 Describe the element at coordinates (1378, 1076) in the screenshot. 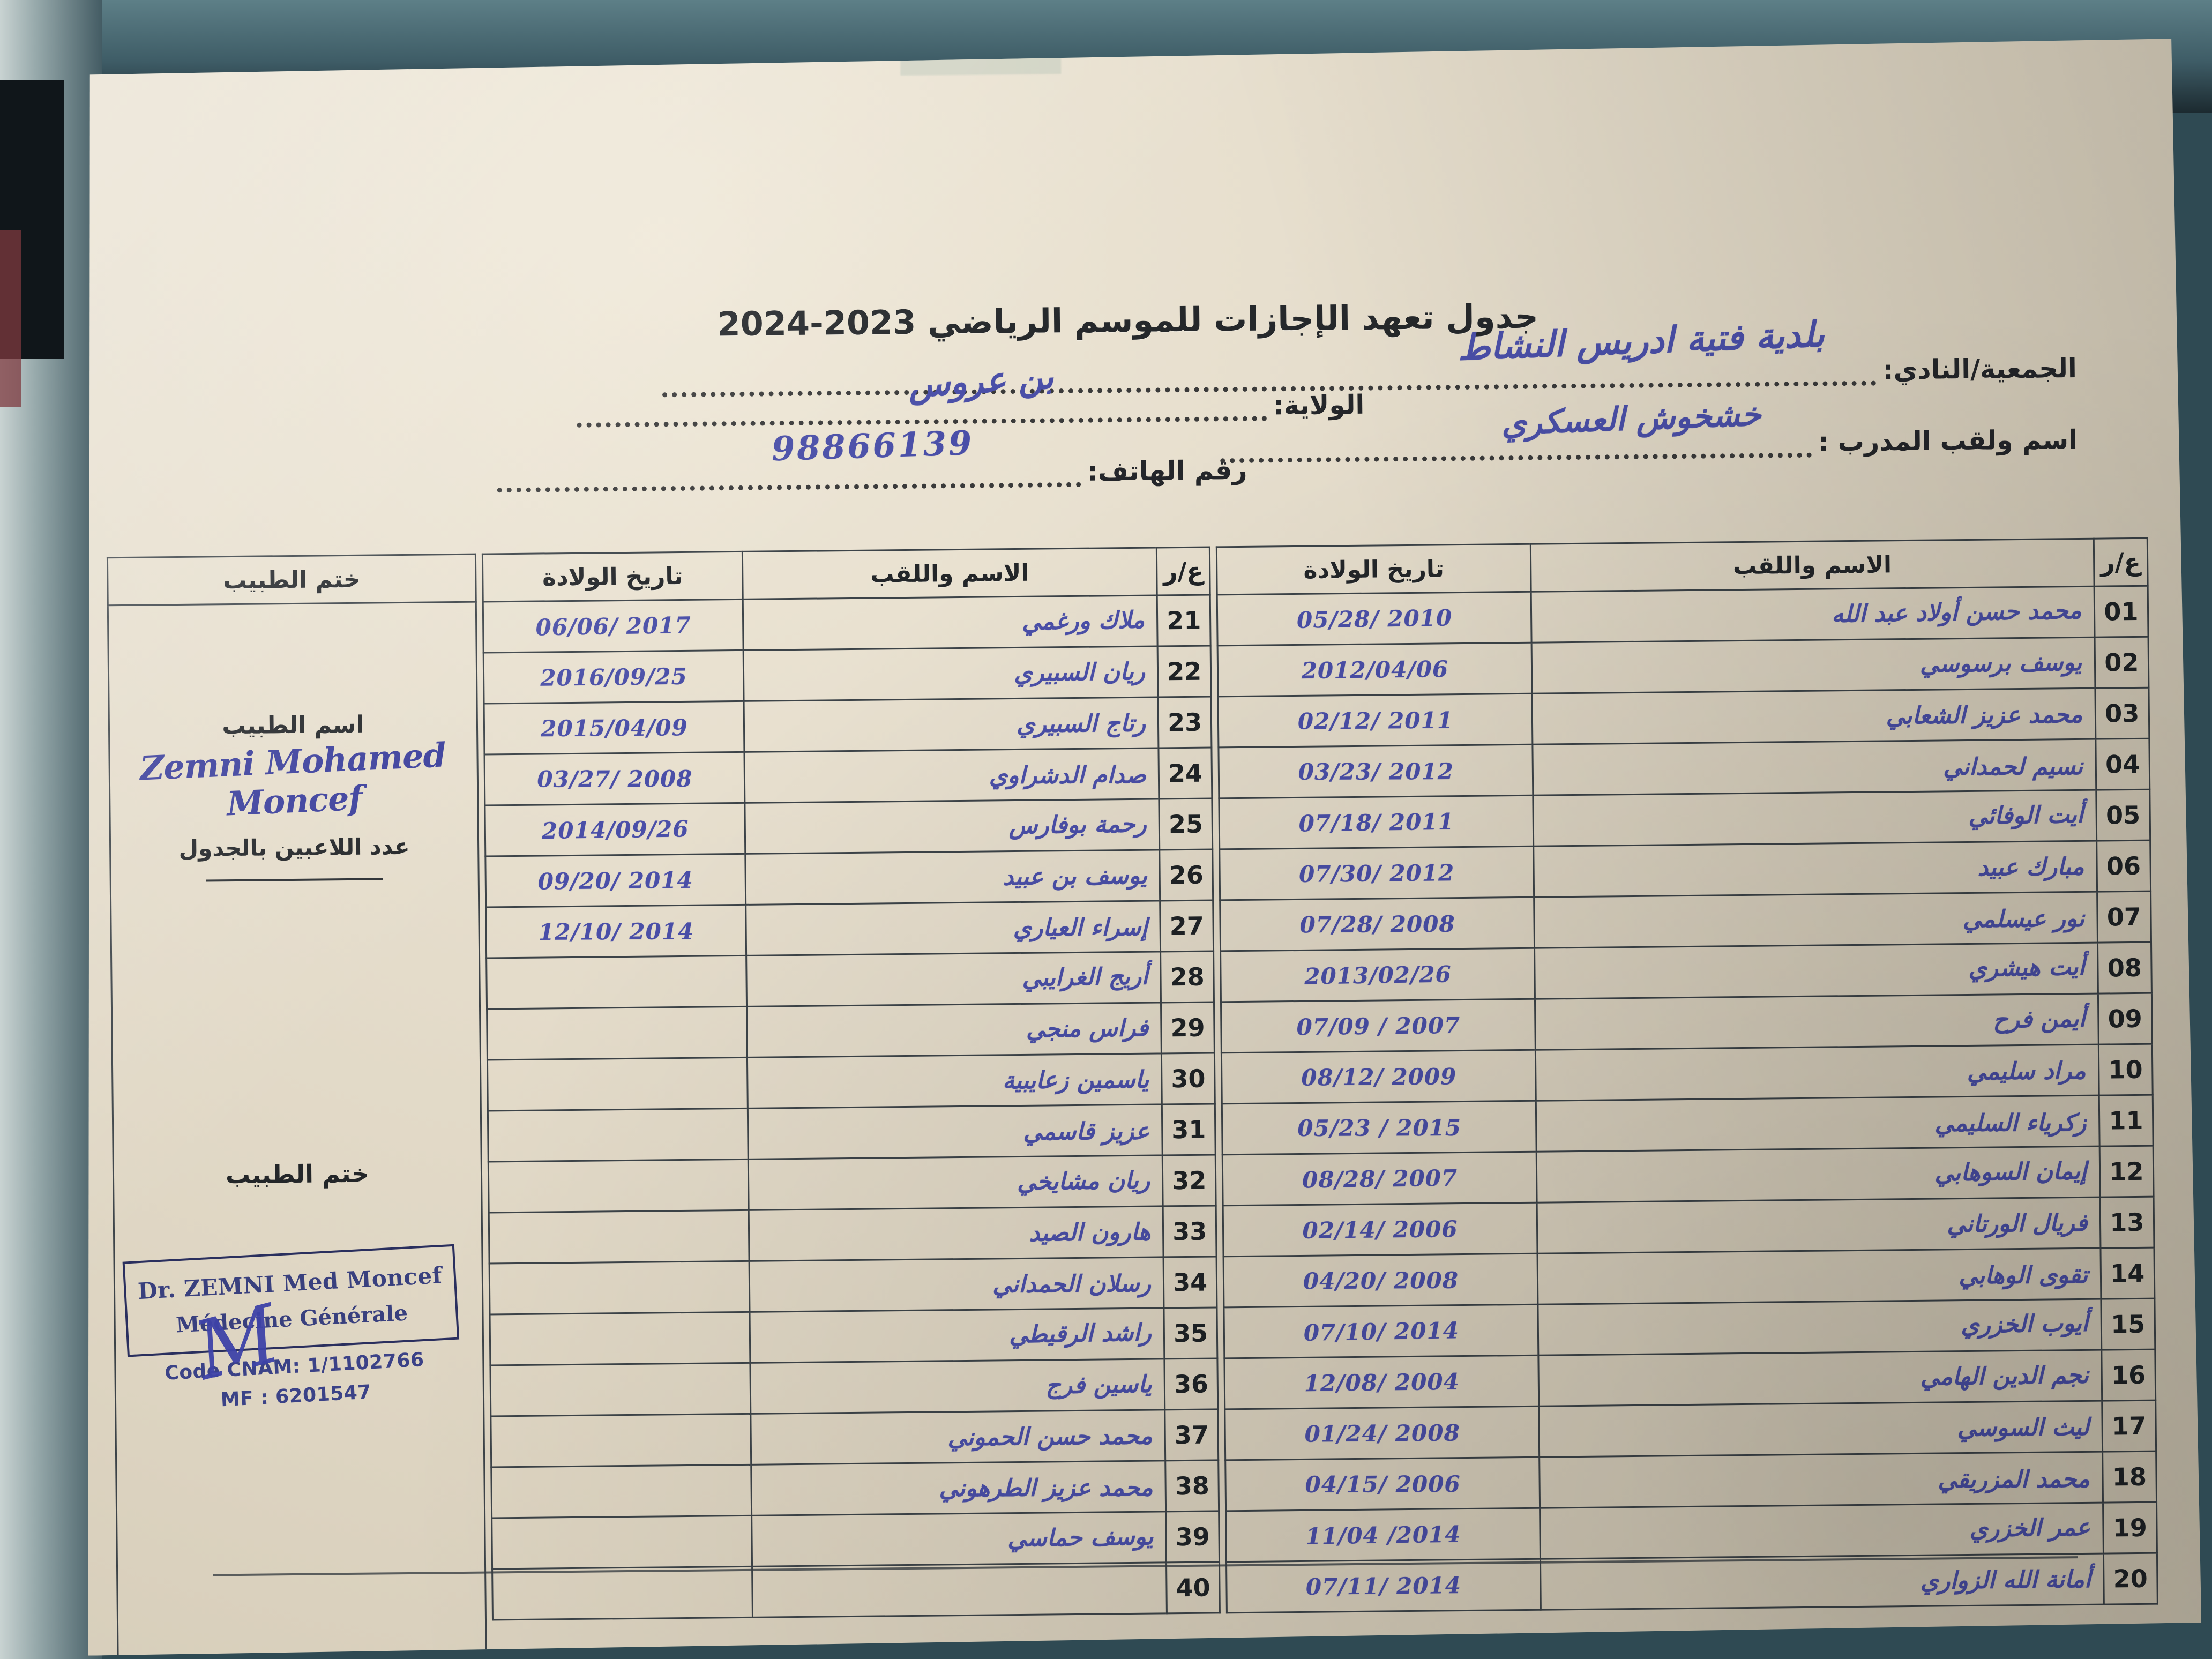

I see `row-birth-date: 2009 /08/12` at that location.